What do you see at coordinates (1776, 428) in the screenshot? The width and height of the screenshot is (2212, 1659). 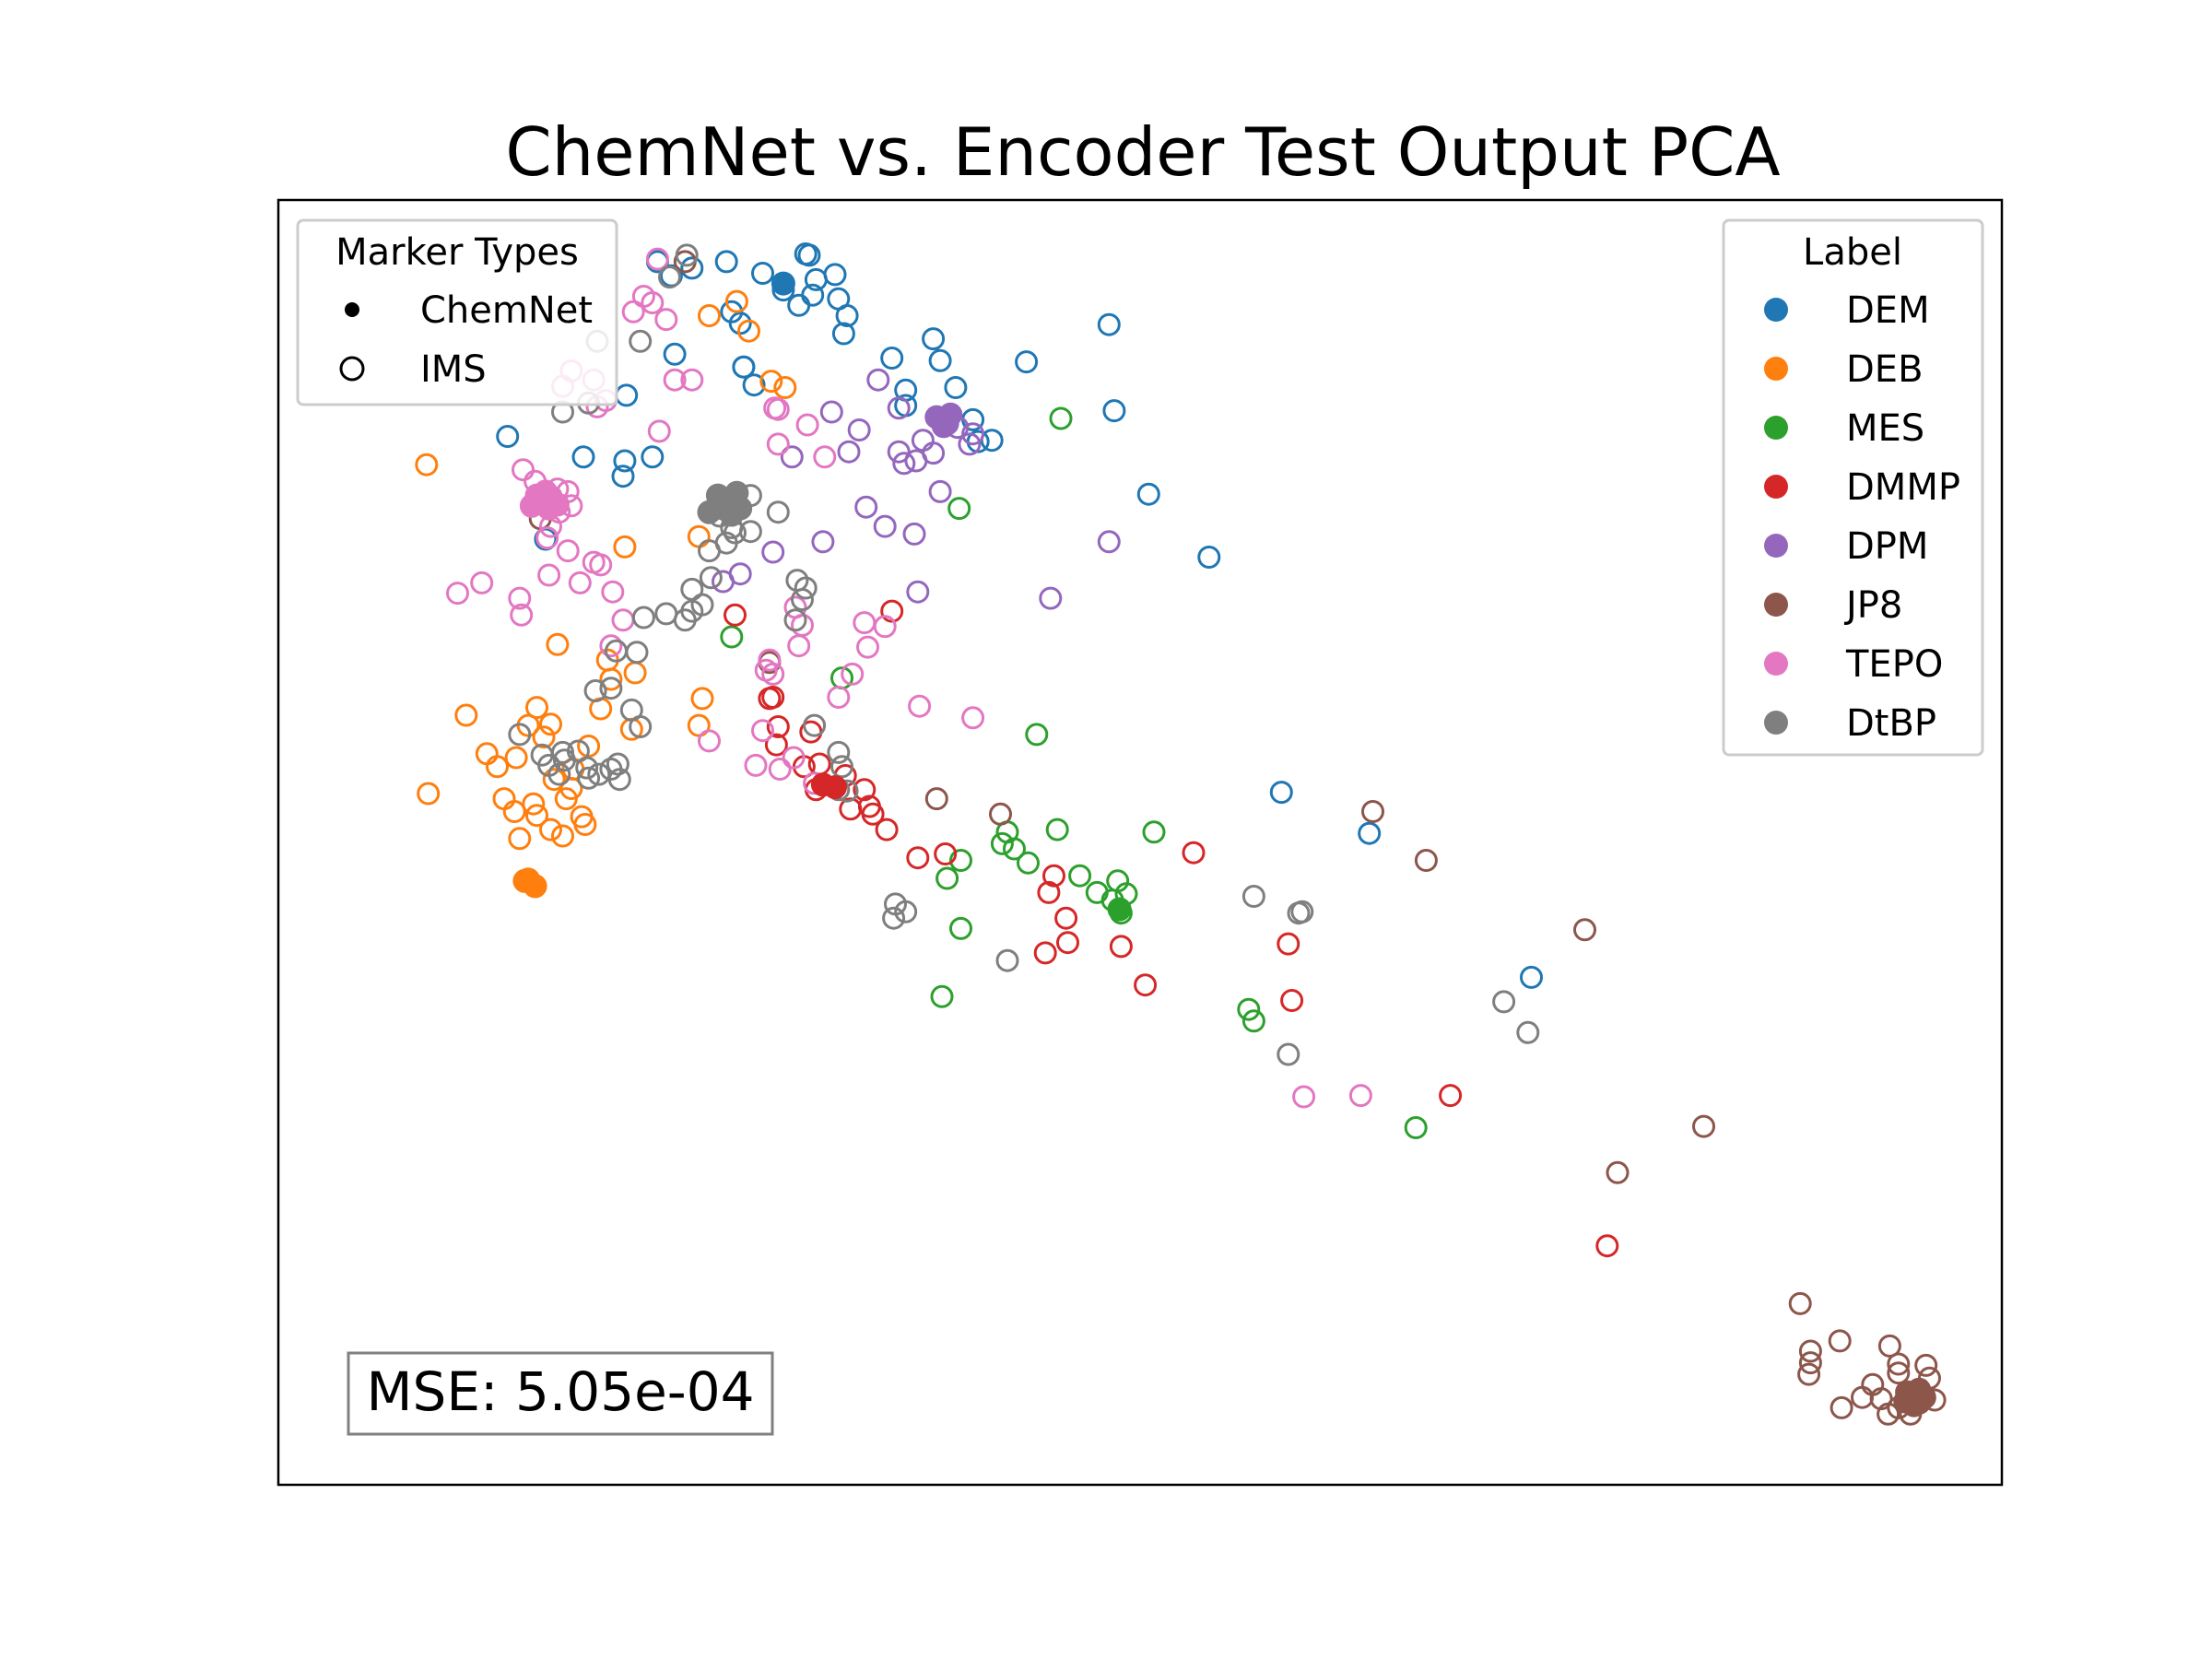 I see `legend-swatch-mes` at bounding box center [1776, 428].